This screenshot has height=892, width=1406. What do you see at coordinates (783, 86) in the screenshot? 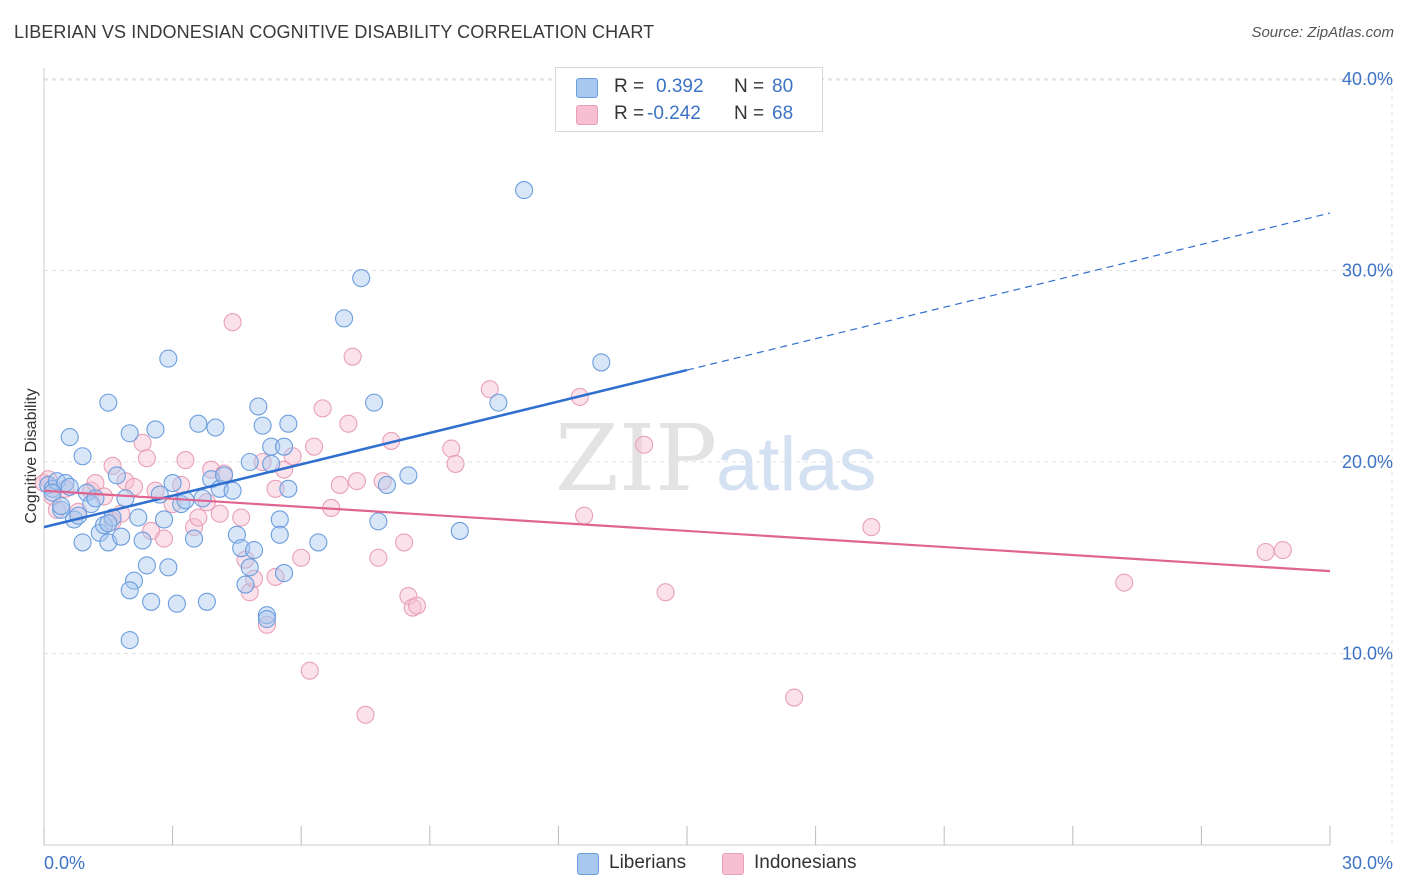
I see `legend-n-value: 80` at bounding box center [783, 86].